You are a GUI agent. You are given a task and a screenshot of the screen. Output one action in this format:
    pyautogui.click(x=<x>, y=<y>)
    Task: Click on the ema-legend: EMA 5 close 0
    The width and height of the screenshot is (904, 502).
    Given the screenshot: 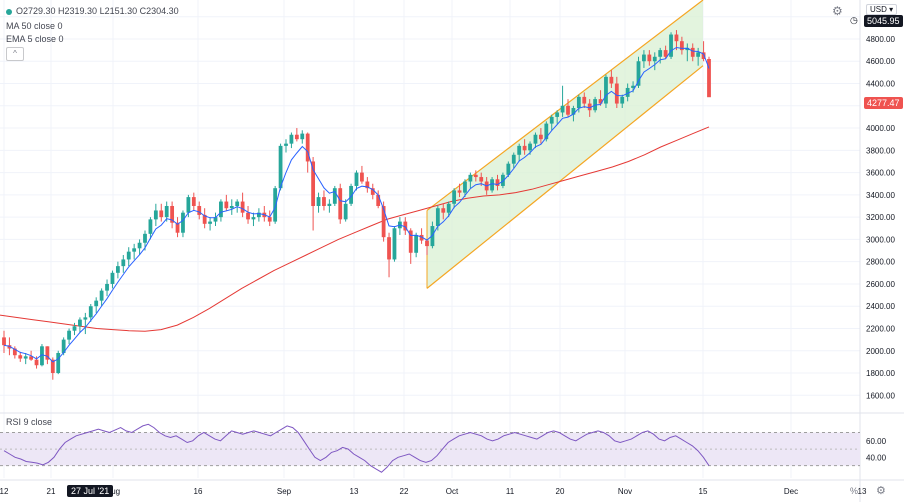 What is the action you would take?
    pyautogui.click(x=35, y=39)
    